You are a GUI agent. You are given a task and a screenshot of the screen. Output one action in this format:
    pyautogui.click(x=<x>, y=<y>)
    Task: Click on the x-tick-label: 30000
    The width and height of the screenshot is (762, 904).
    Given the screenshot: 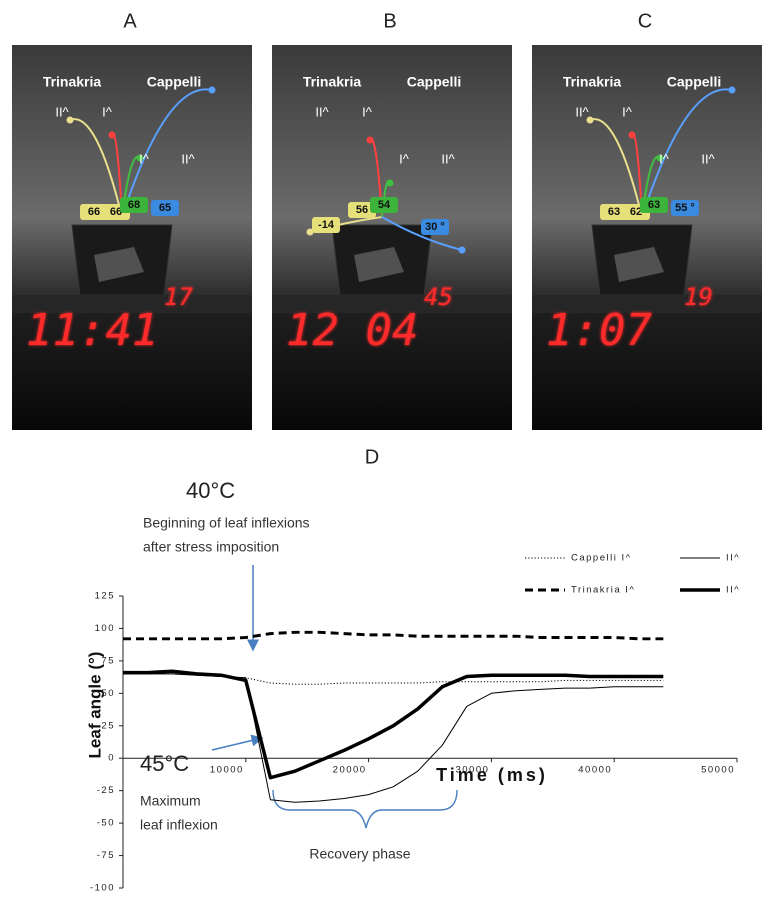 What is the action you would take?
    pyautogui.click(x=472, y=770)
    